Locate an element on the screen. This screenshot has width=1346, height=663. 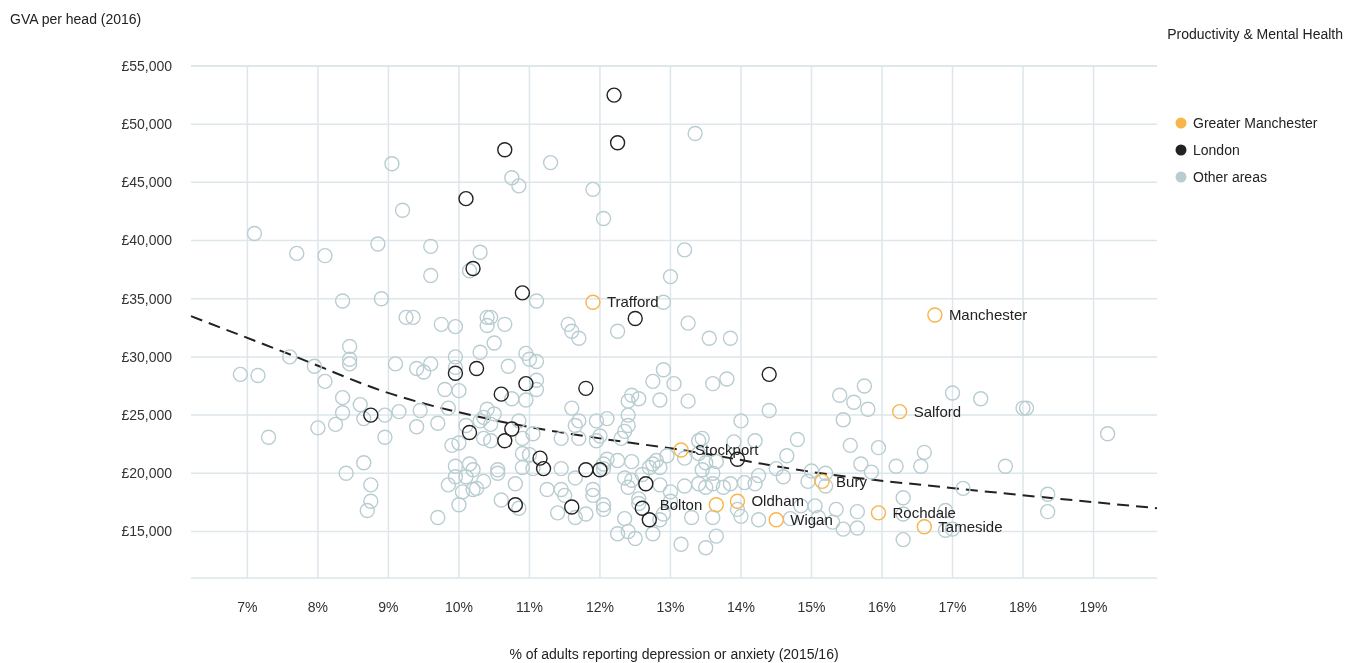
annotation: Trafford is located at coordinates (632, 302).